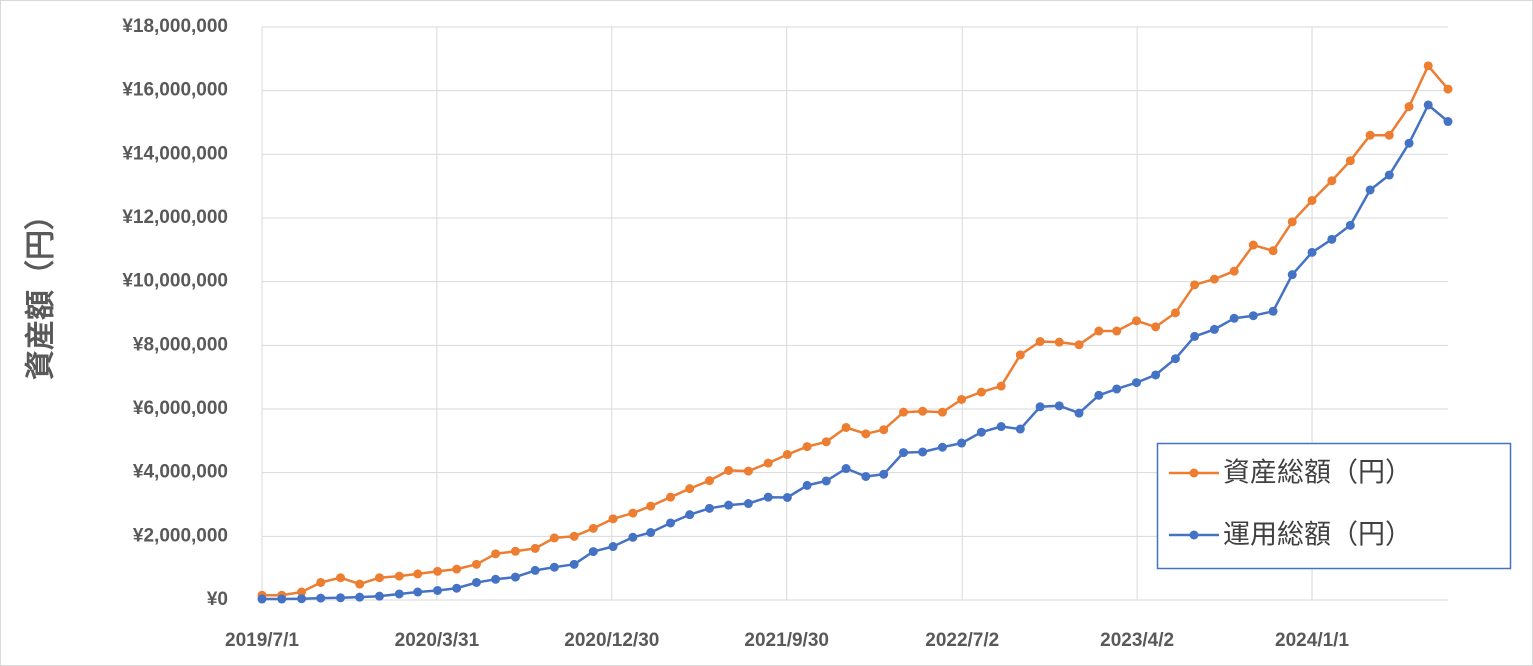  What do you see at coordinates (1317, 535) in the screenshot?
I see `legend-label: 運用総額（円）` at bounding box center [1317, 535].